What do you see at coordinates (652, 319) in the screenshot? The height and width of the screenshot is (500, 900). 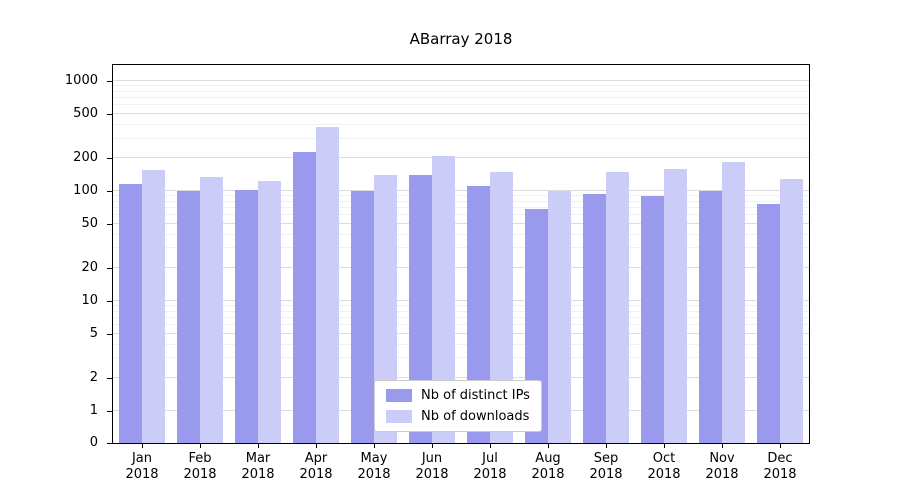 I see `bar-distinct-ips-oct` at bounding box center [652, 319].